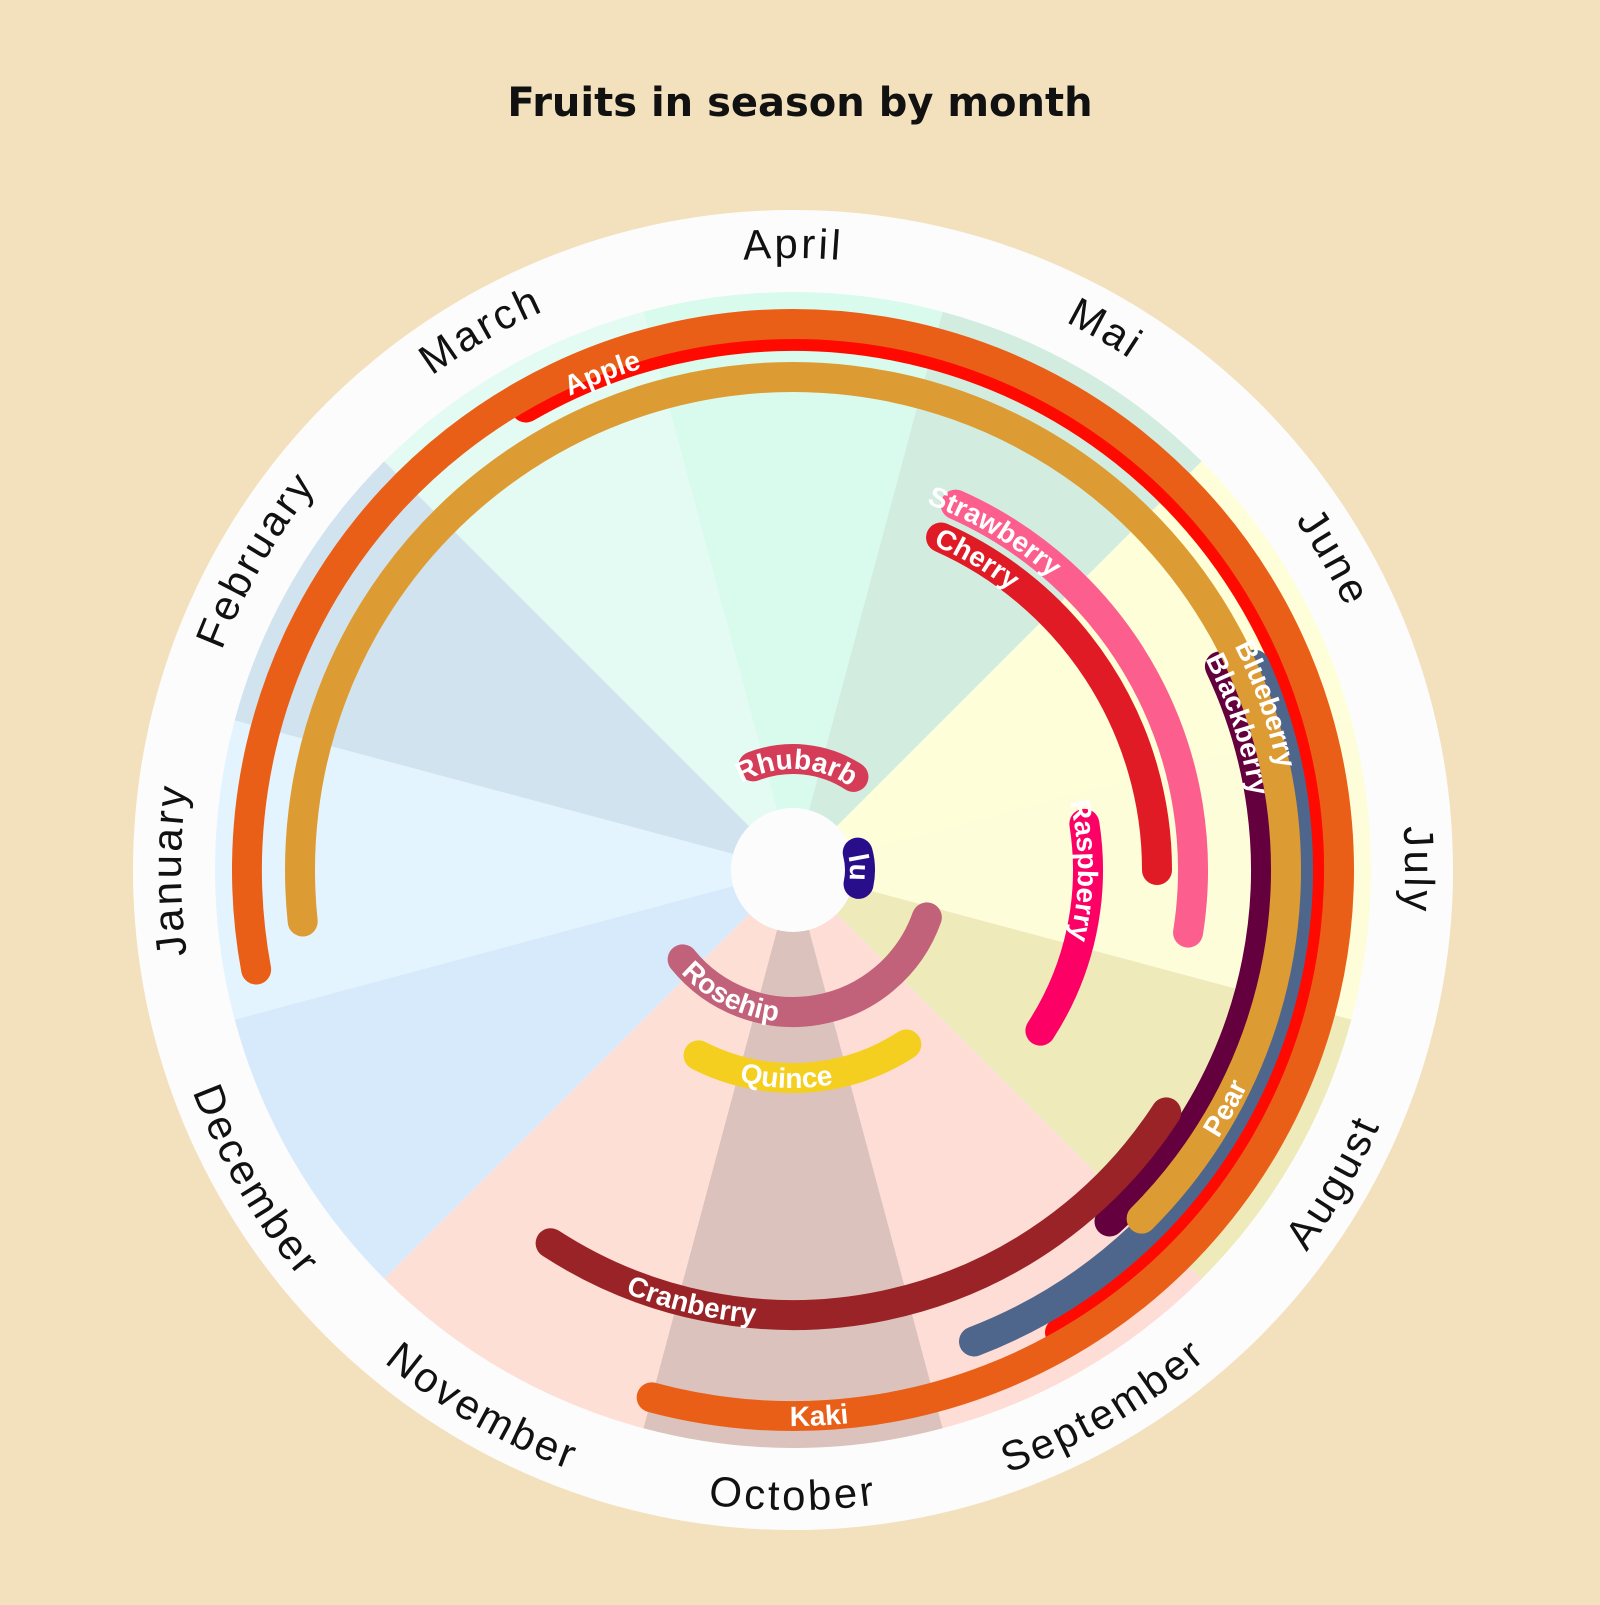  What do you see at coordinates (786, 1075) in the screenshot?
I see `fruit-label-quince: Quince` at bounding box center [786, 1075].